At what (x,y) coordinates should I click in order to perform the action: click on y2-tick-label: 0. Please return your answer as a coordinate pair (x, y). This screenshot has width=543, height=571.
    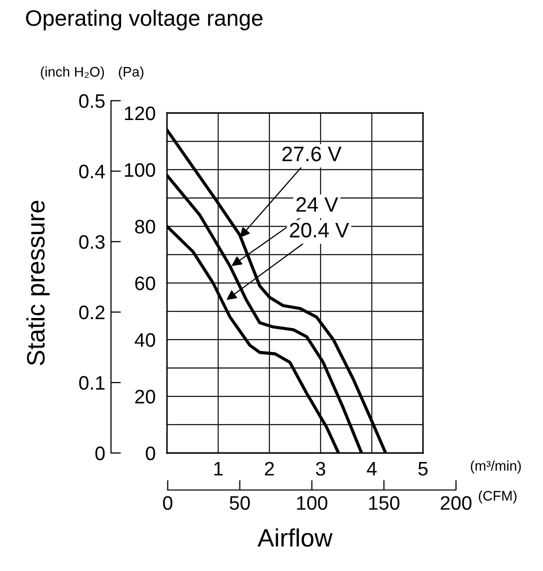
    Looking at the image, I should click on (100, 453).